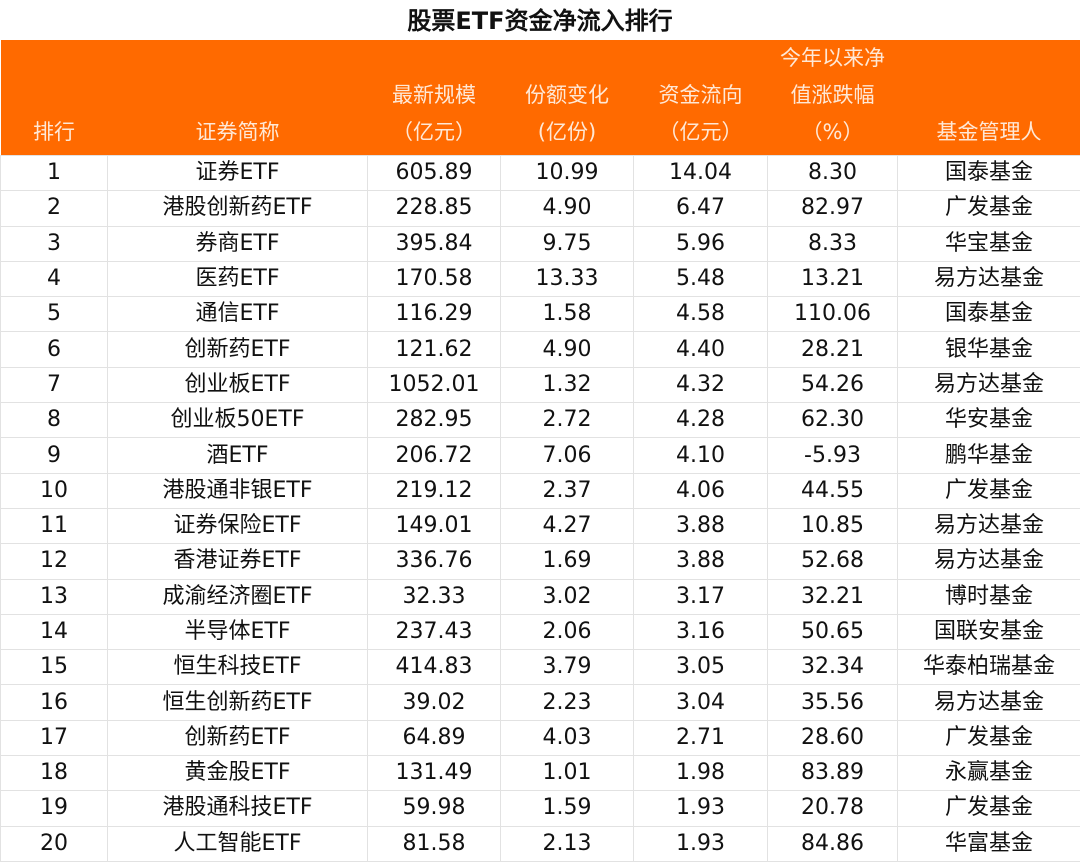 Image resolution: width=1080 pixels, height=862 pixels. I want to click on cell-ytd-return: 50.65, so click(833, 631).